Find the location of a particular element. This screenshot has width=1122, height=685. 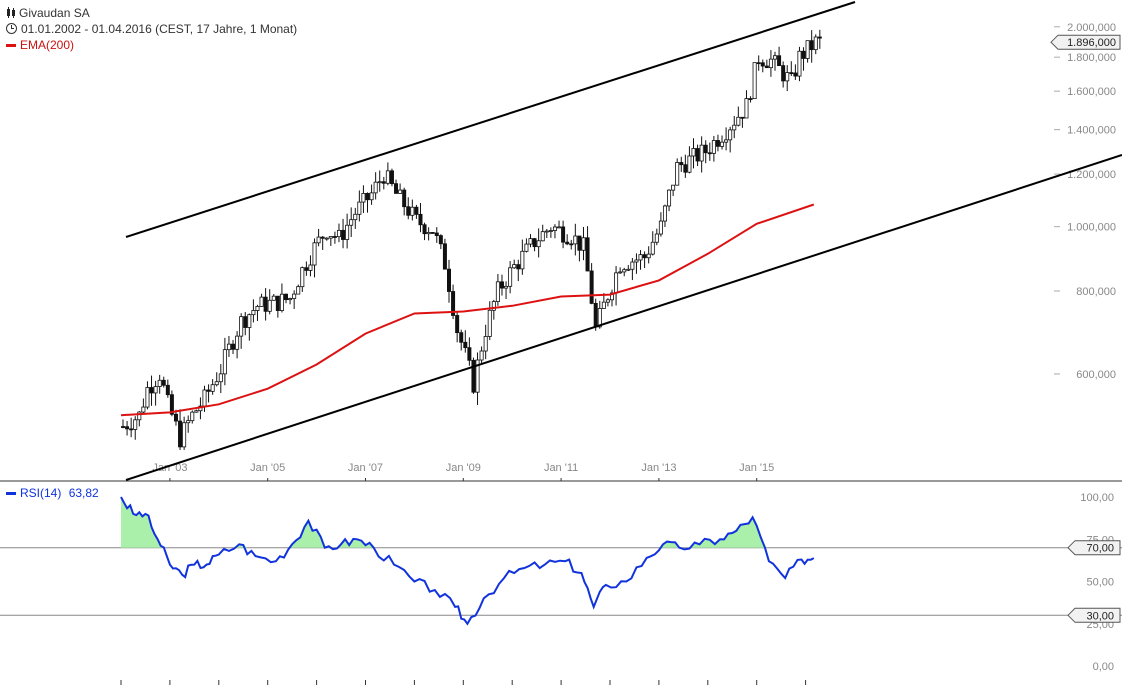

x-tick-label: Jan '11 is located at coordinates (561, 468).